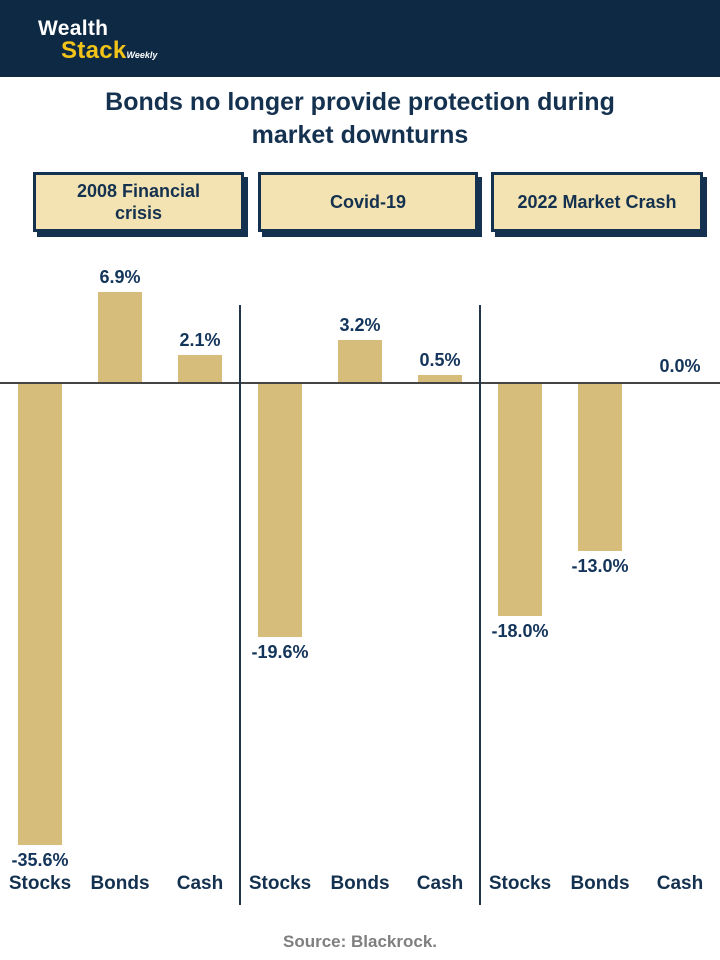 This screenshot has height=960, width=720. I want to click on era-label-2022-crash-text: 2022 Market Crash, so click(597, 202).